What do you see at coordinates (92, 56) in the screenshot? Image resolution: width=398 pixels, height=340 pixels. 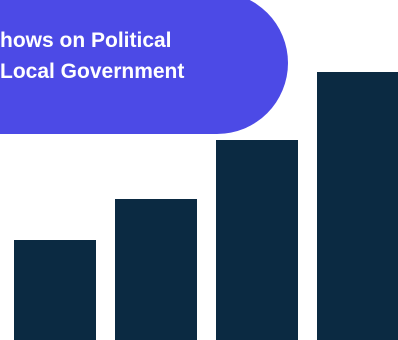 I see `banner-title: hows on Political Local Government` at bounding box center [92, 56].